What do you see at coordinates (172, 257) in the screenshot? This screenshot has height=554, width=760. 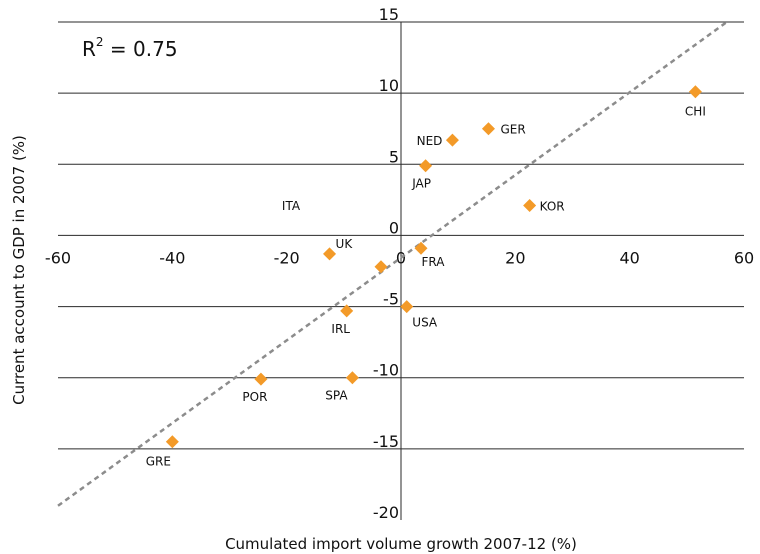 I see `x-tick-label: -40` at bounding box center [172, 257].